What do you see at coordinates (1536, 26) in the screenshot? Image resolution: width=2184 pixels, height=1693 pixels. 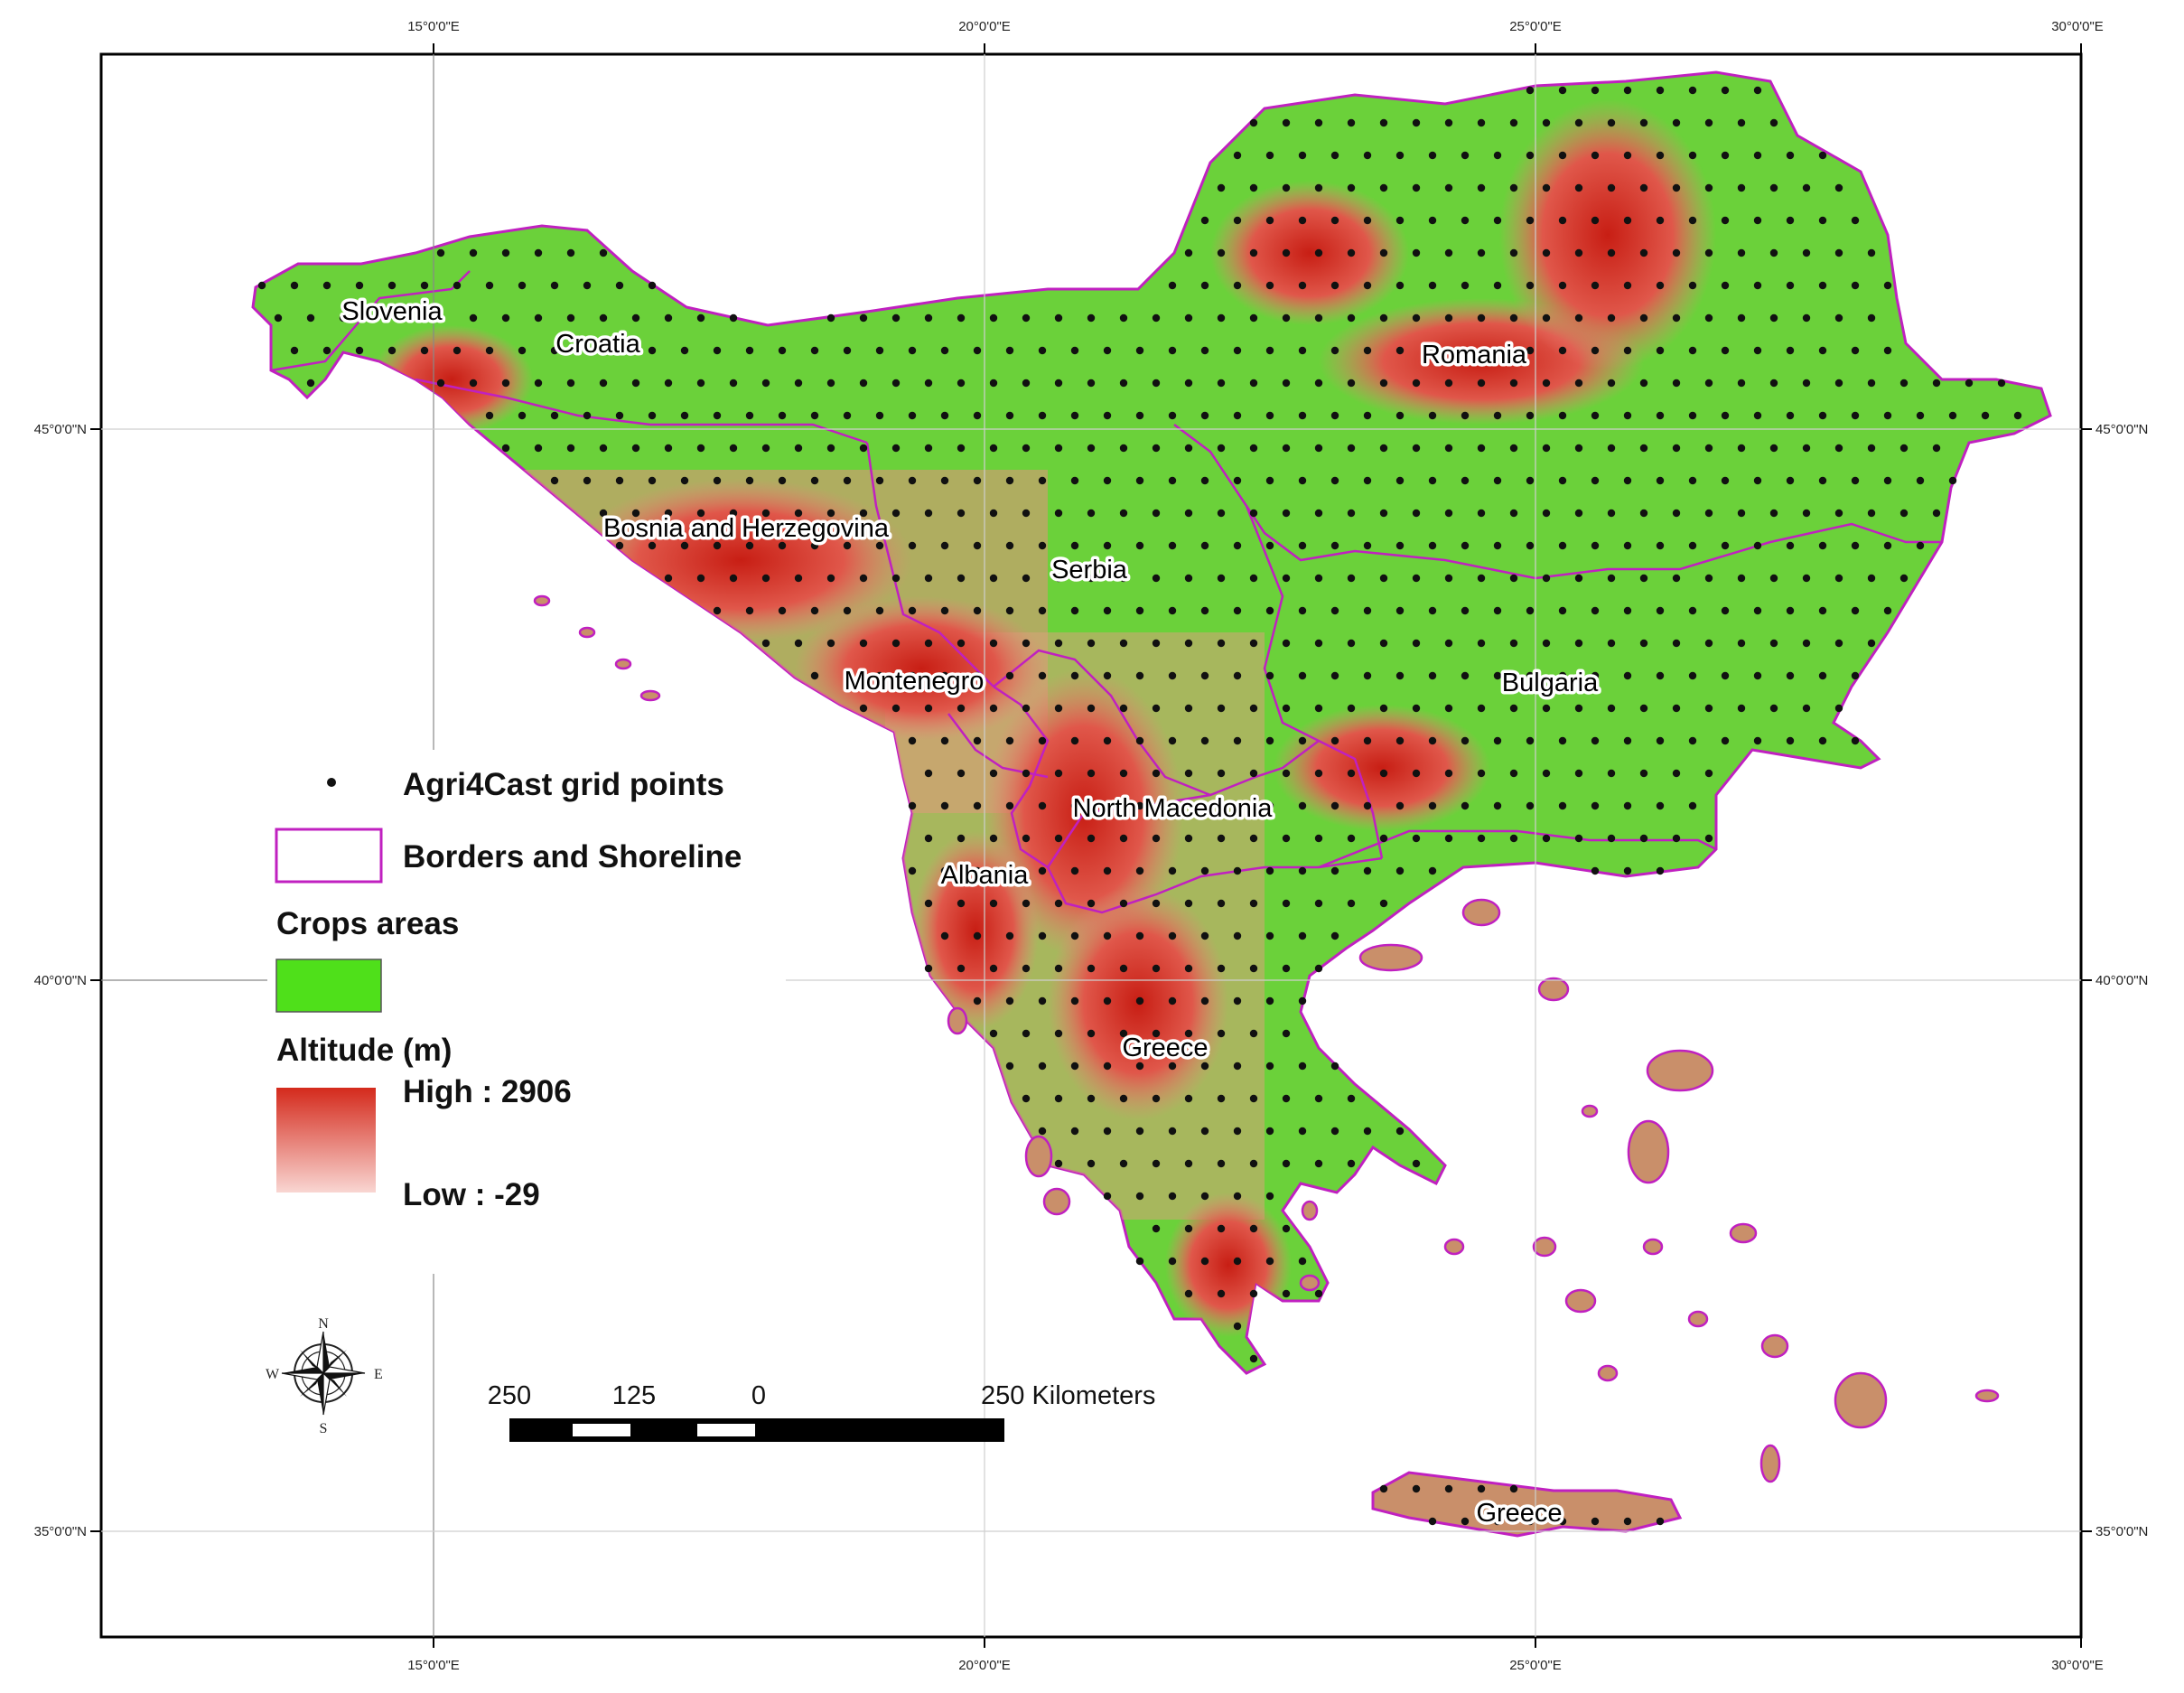 I see `coord-top-25e: 25°0'0"E` at bounding box center [1536, 26].